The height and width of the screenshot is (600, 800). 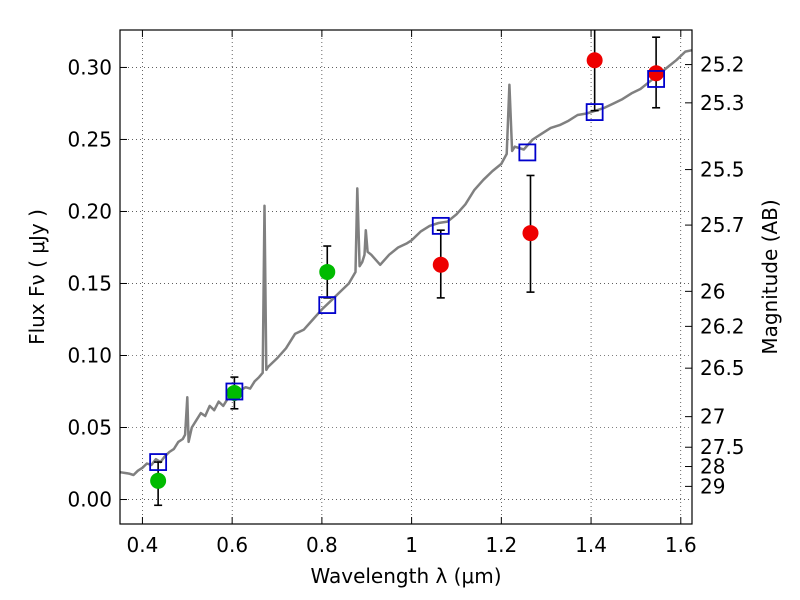 What do you see at coordinates (722, 368) in the screenshot?
I see `right-tick-label: 26.5` at bounding box center [722, 368].